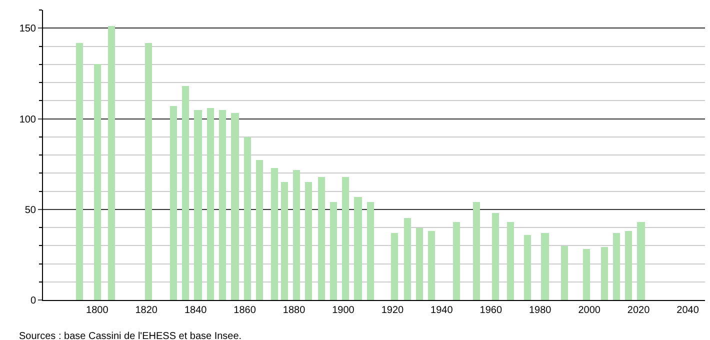 This screenshot has width=710, height=340. I want to click on x-tick-label: 1840, so click(196, 310).